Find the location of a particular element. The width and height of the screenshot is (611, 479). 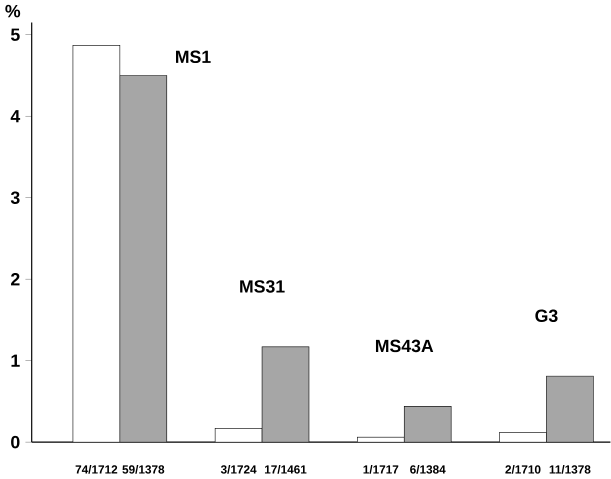

data-label: 2/1710 is located at coordinates (522, 469).